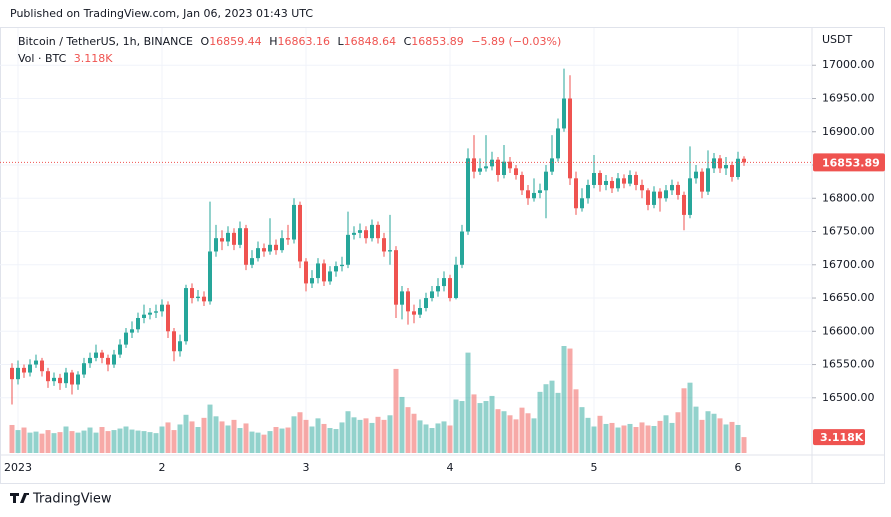  I want to click on x-tick-label: 3, so click(306, 467).